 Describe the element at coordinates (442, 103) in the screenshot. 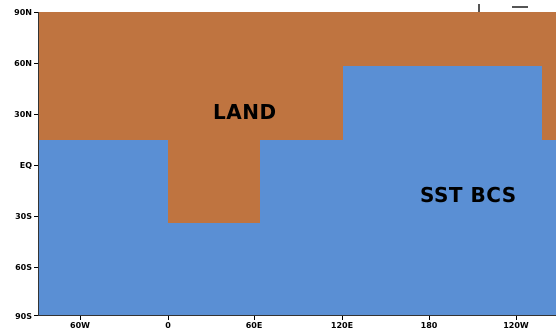

I see `ocean-region-north-pacific` at that location.